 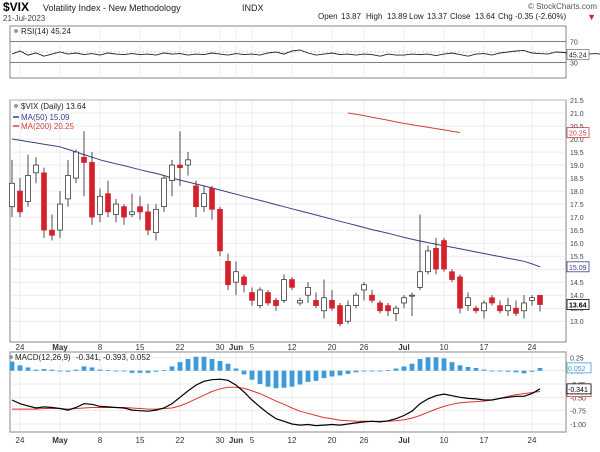 I want to click on x-axis-label-bottom: 15, so click(x=140, y=440).